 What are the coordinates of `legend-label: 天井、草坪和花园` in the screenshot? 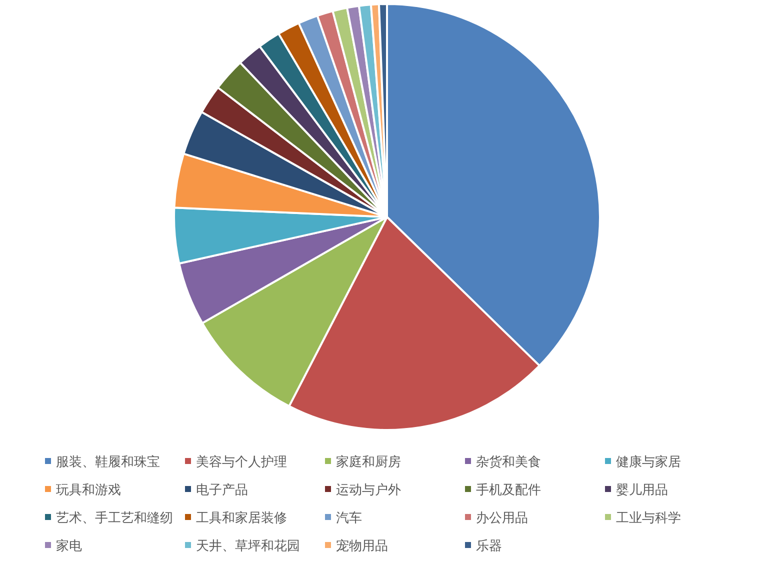 It's located at (248, 546).